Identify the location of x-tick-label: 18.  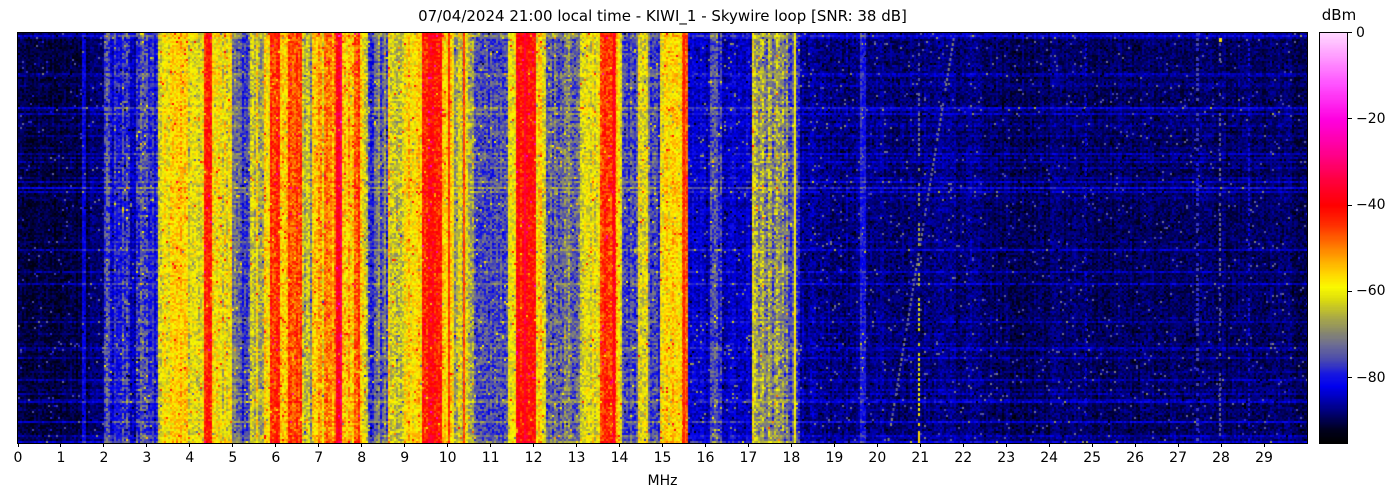
(791, 458).